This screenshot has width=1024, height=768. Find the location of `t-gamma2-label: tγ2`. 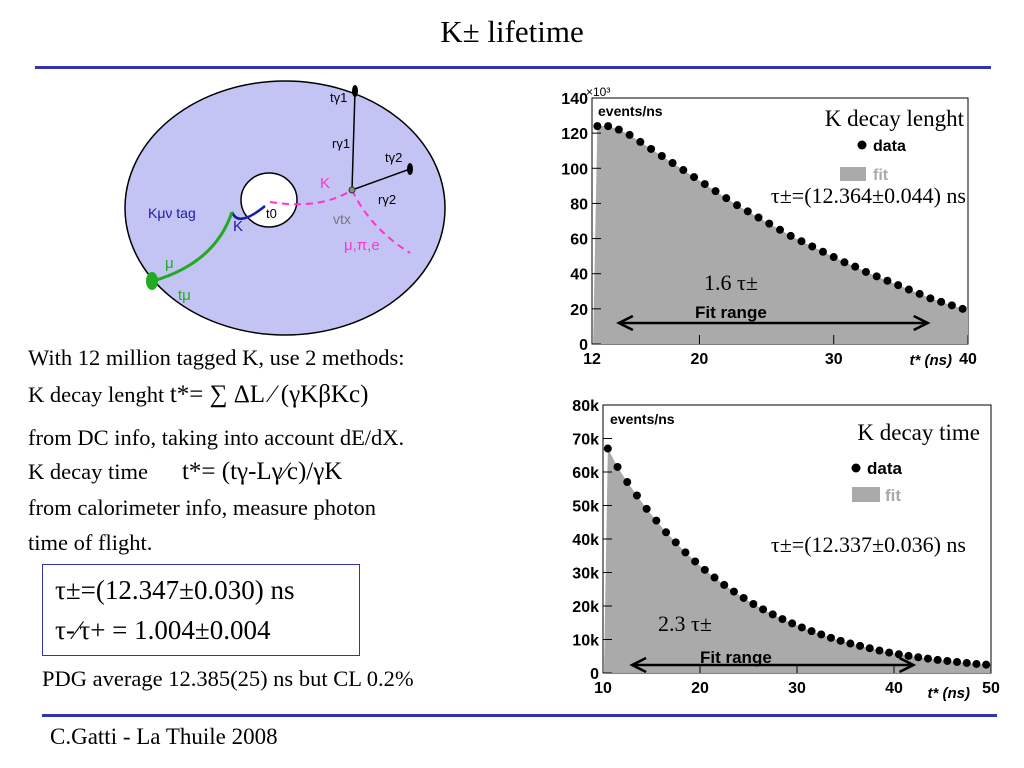

t-gamma2-label: tγ2 is located at coordinates (393, 157).